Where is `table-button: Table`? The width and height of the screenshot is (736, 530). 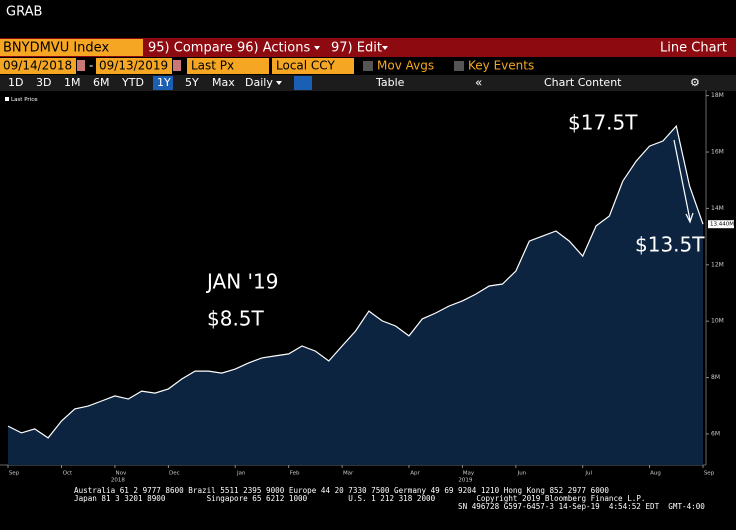 table-button: Table is located at coordinates (390, 82).